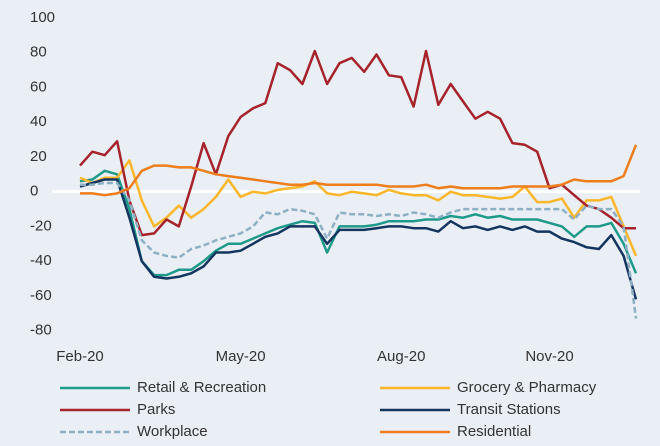  Describe the element at coordinates (38, 86) in the screenshot. I see `y-tick-label: 60` at that location.